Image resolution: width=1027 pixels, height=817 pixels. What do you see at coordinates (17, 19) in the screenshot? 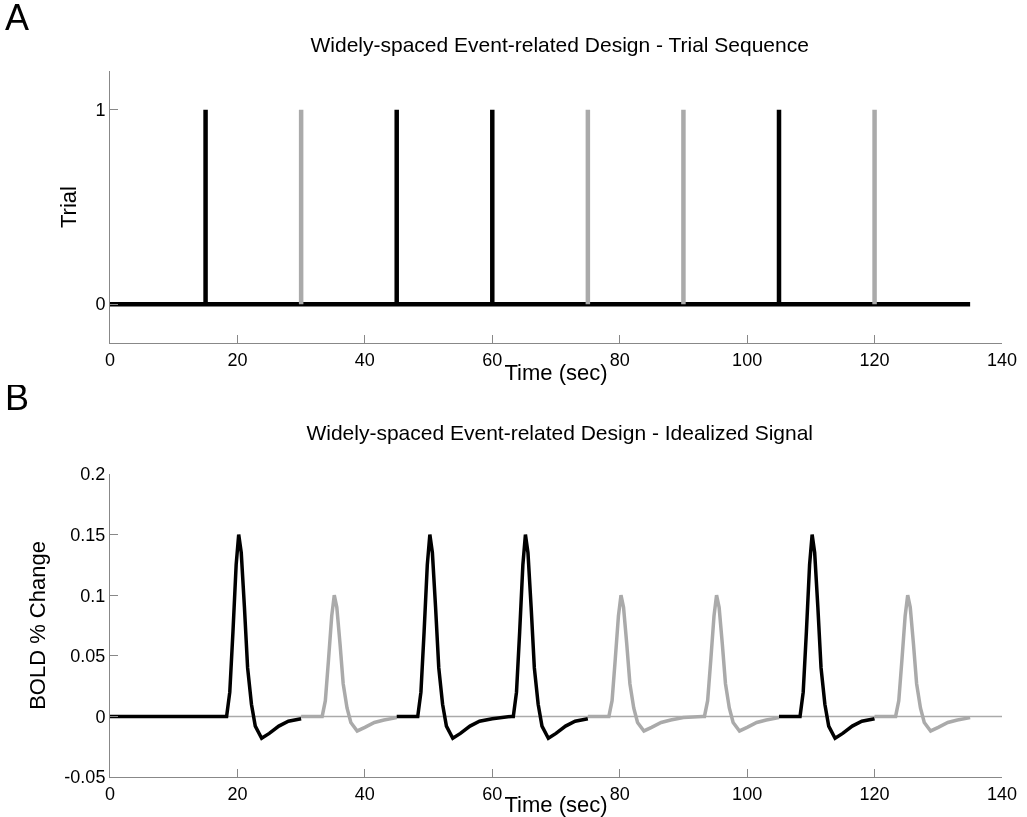
I see `text: A` at bounding box center [17, 19].